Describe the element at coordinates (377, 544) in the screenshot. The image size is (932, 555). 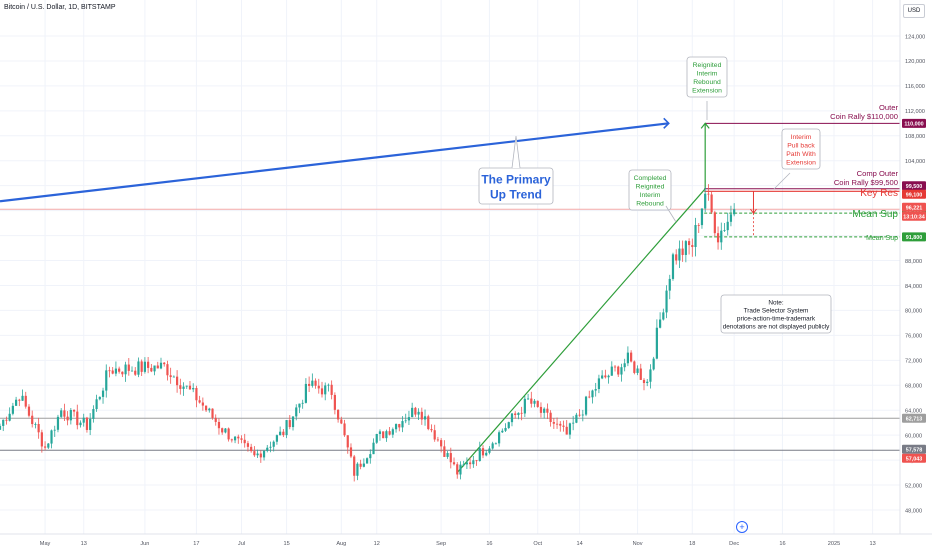
I see `x-tick-label: 12` at that location.